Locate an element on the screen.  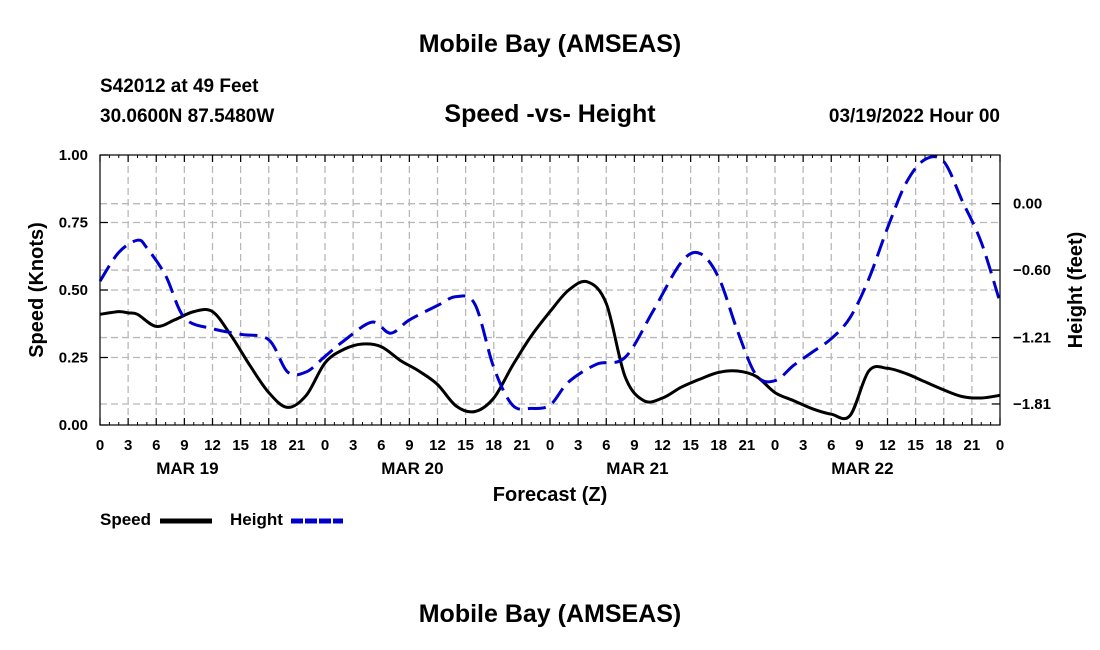
forecast-timestamp: 03/19/2022 Hour 00 is located at coordinates (914, 116).